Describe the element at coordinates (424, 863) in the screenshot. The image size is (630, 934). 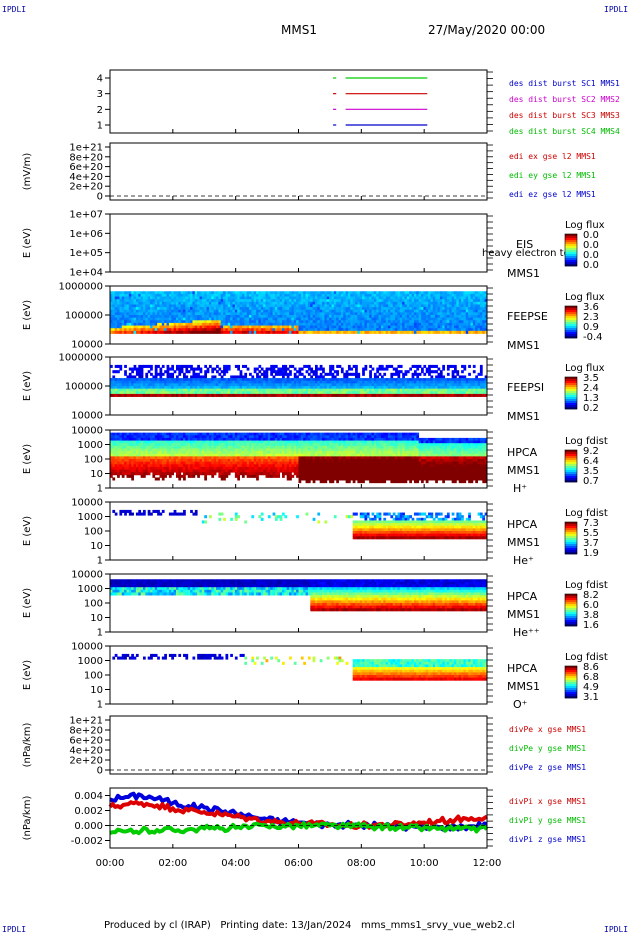
I see `x-tick-label: 10:00` at that location.